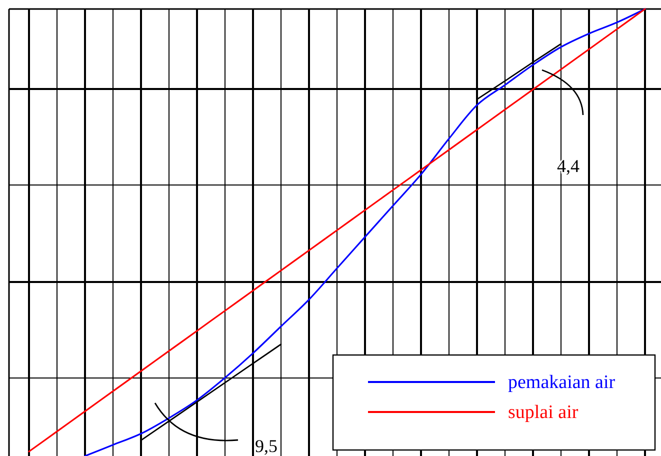 The height and width of the screenshot is (456, 661). I want to click on text: pemakaian air, so click(562, 382).